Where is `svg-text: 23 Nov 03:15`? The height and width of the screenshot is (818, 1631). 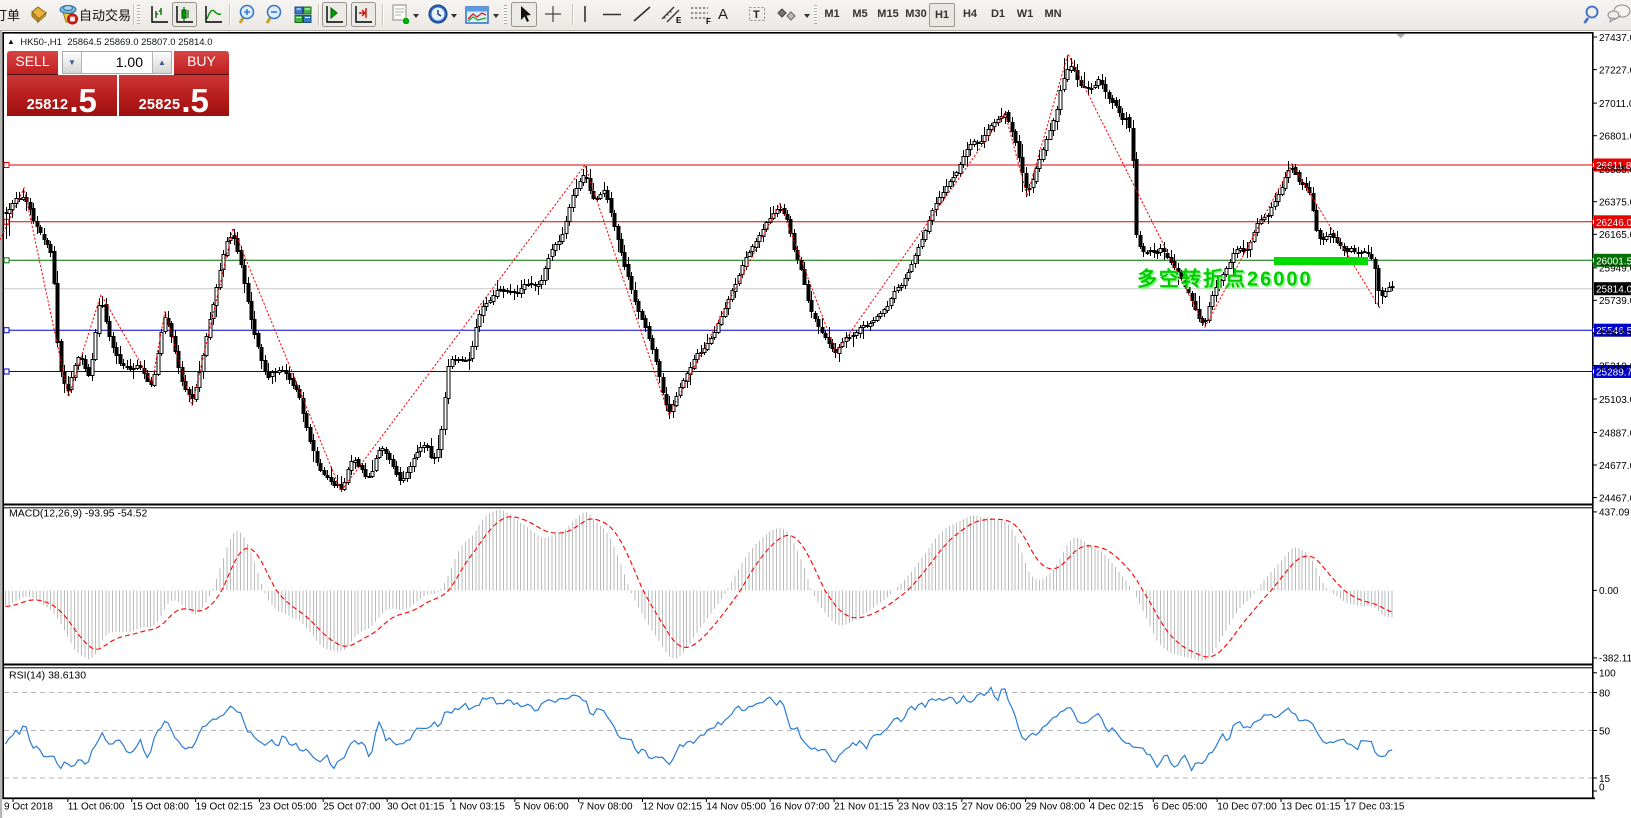
svg-text: 23 Nov 03:15 is located at coordinates (928, 807).